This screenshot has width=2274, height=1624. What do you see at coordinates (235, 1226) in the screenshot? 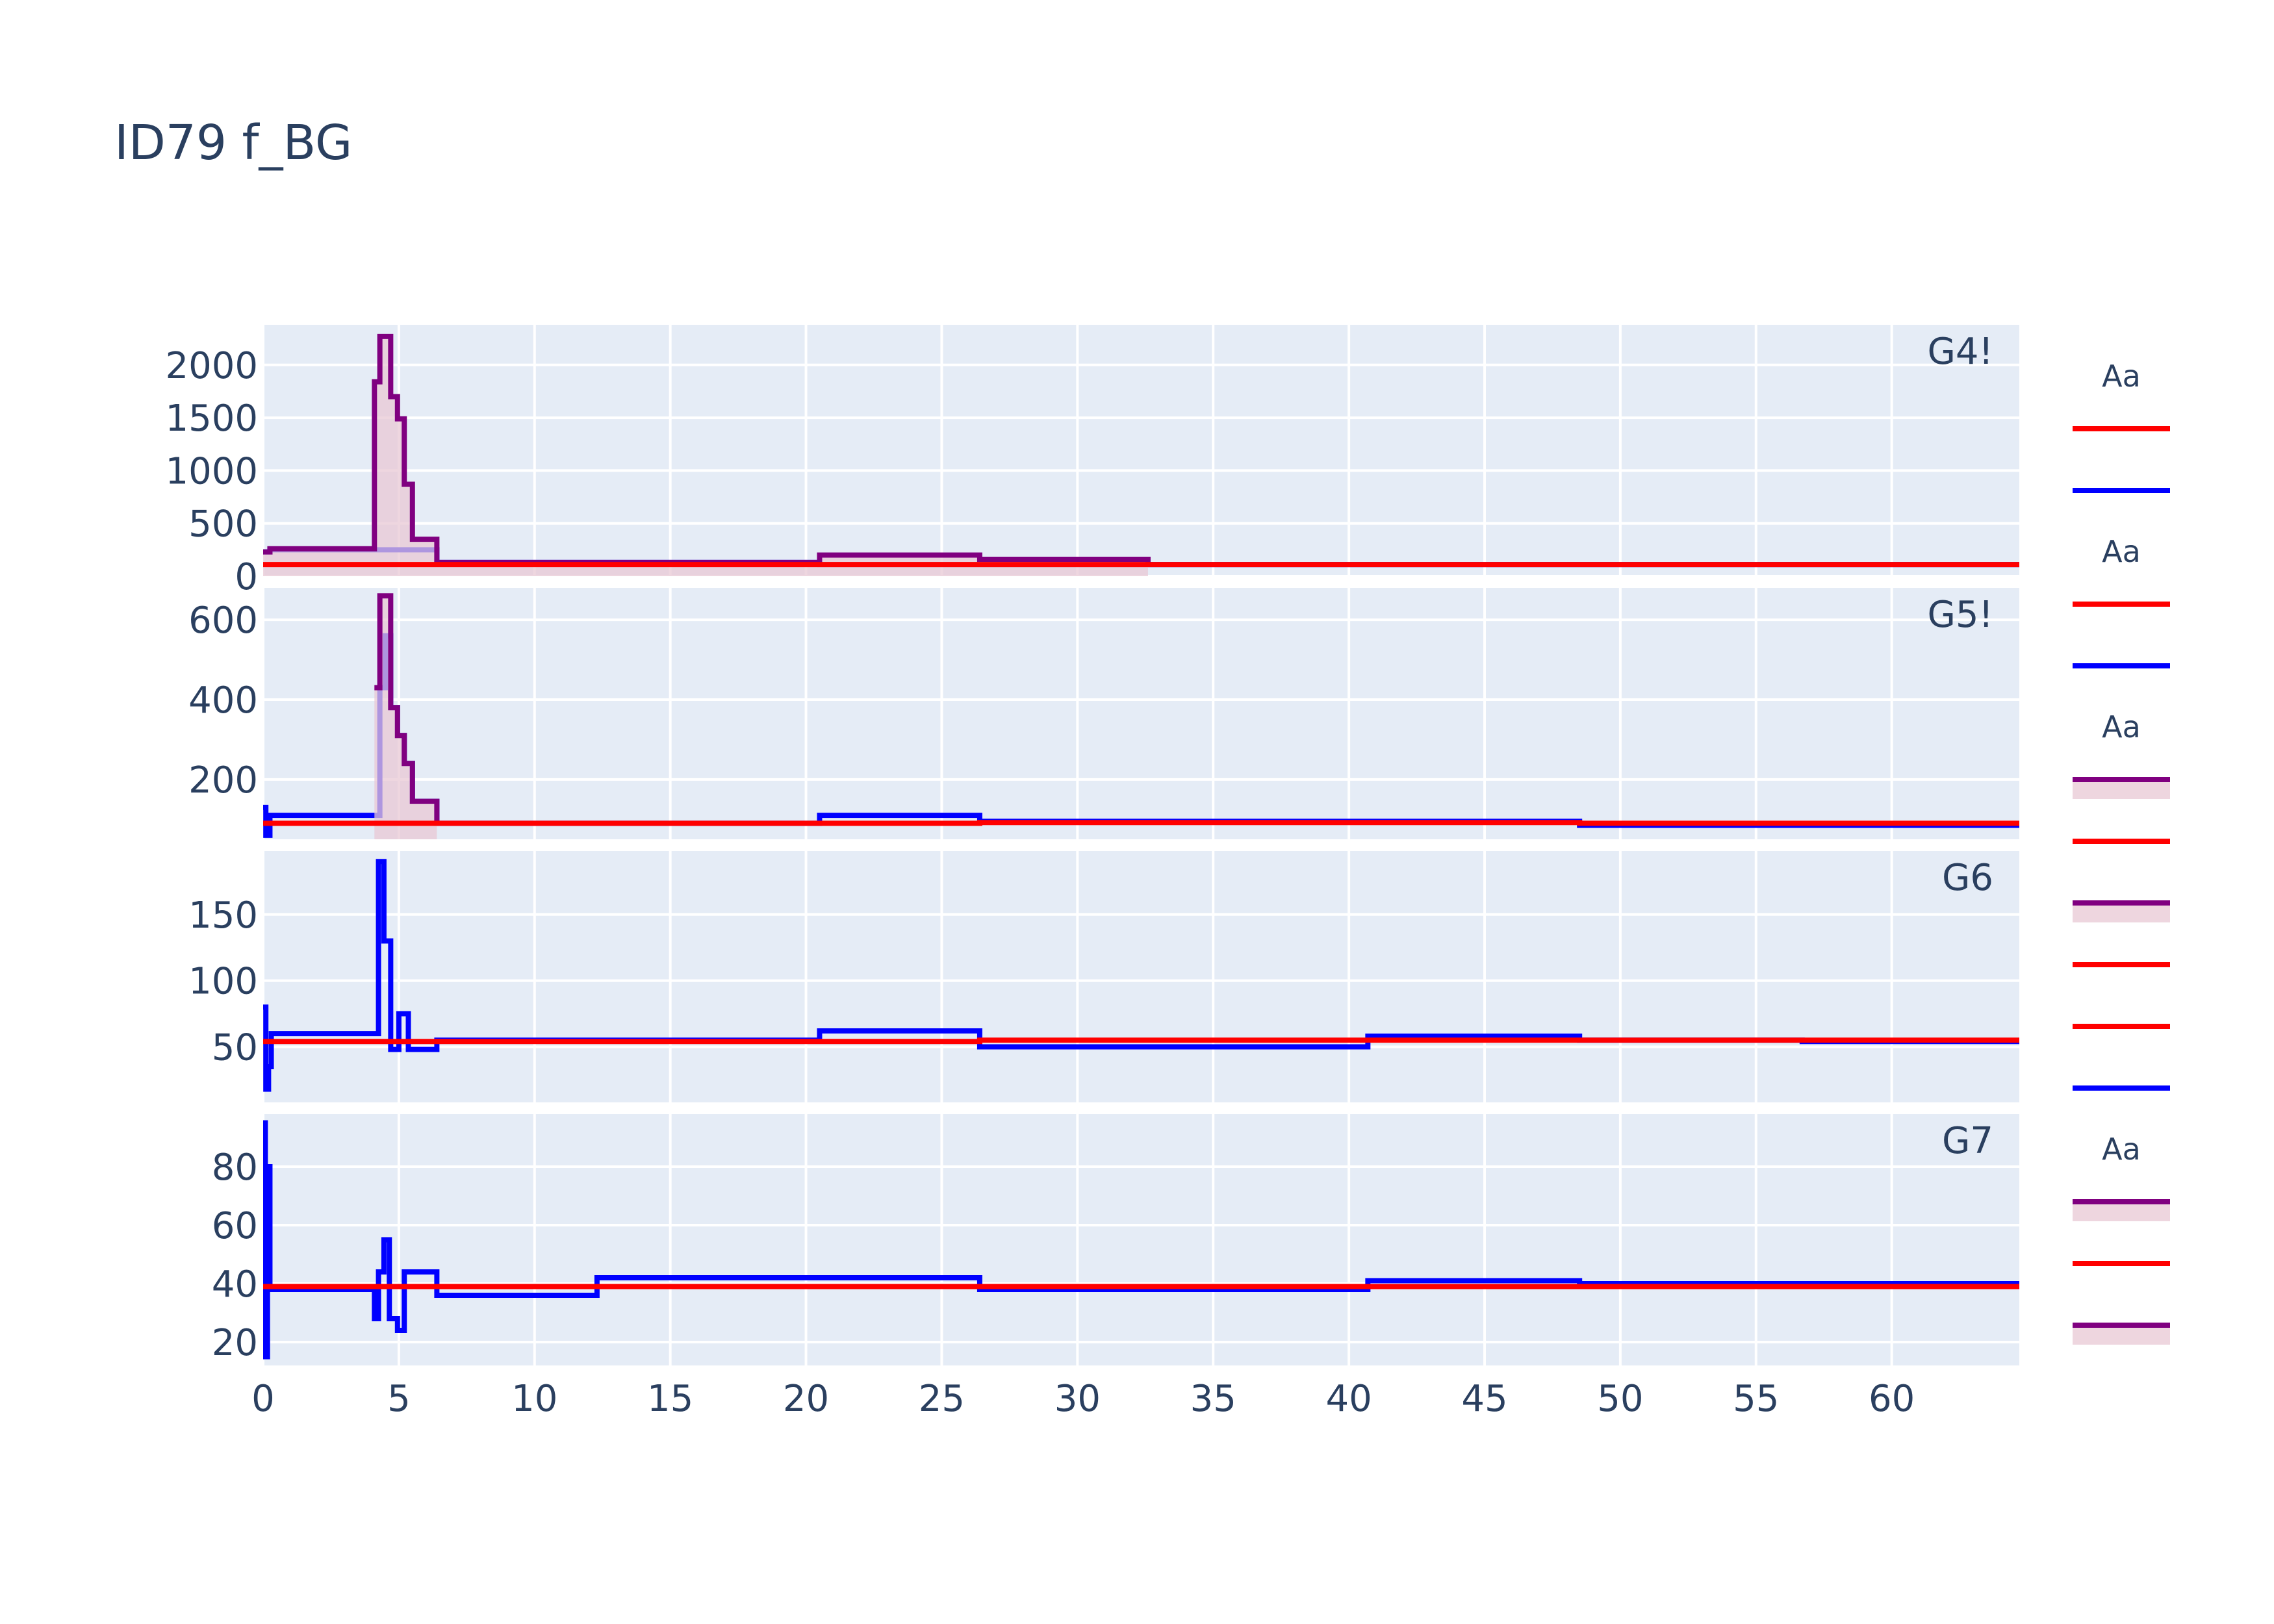
I see `y-tick-label: 60` at bounding box center [235, 1226].